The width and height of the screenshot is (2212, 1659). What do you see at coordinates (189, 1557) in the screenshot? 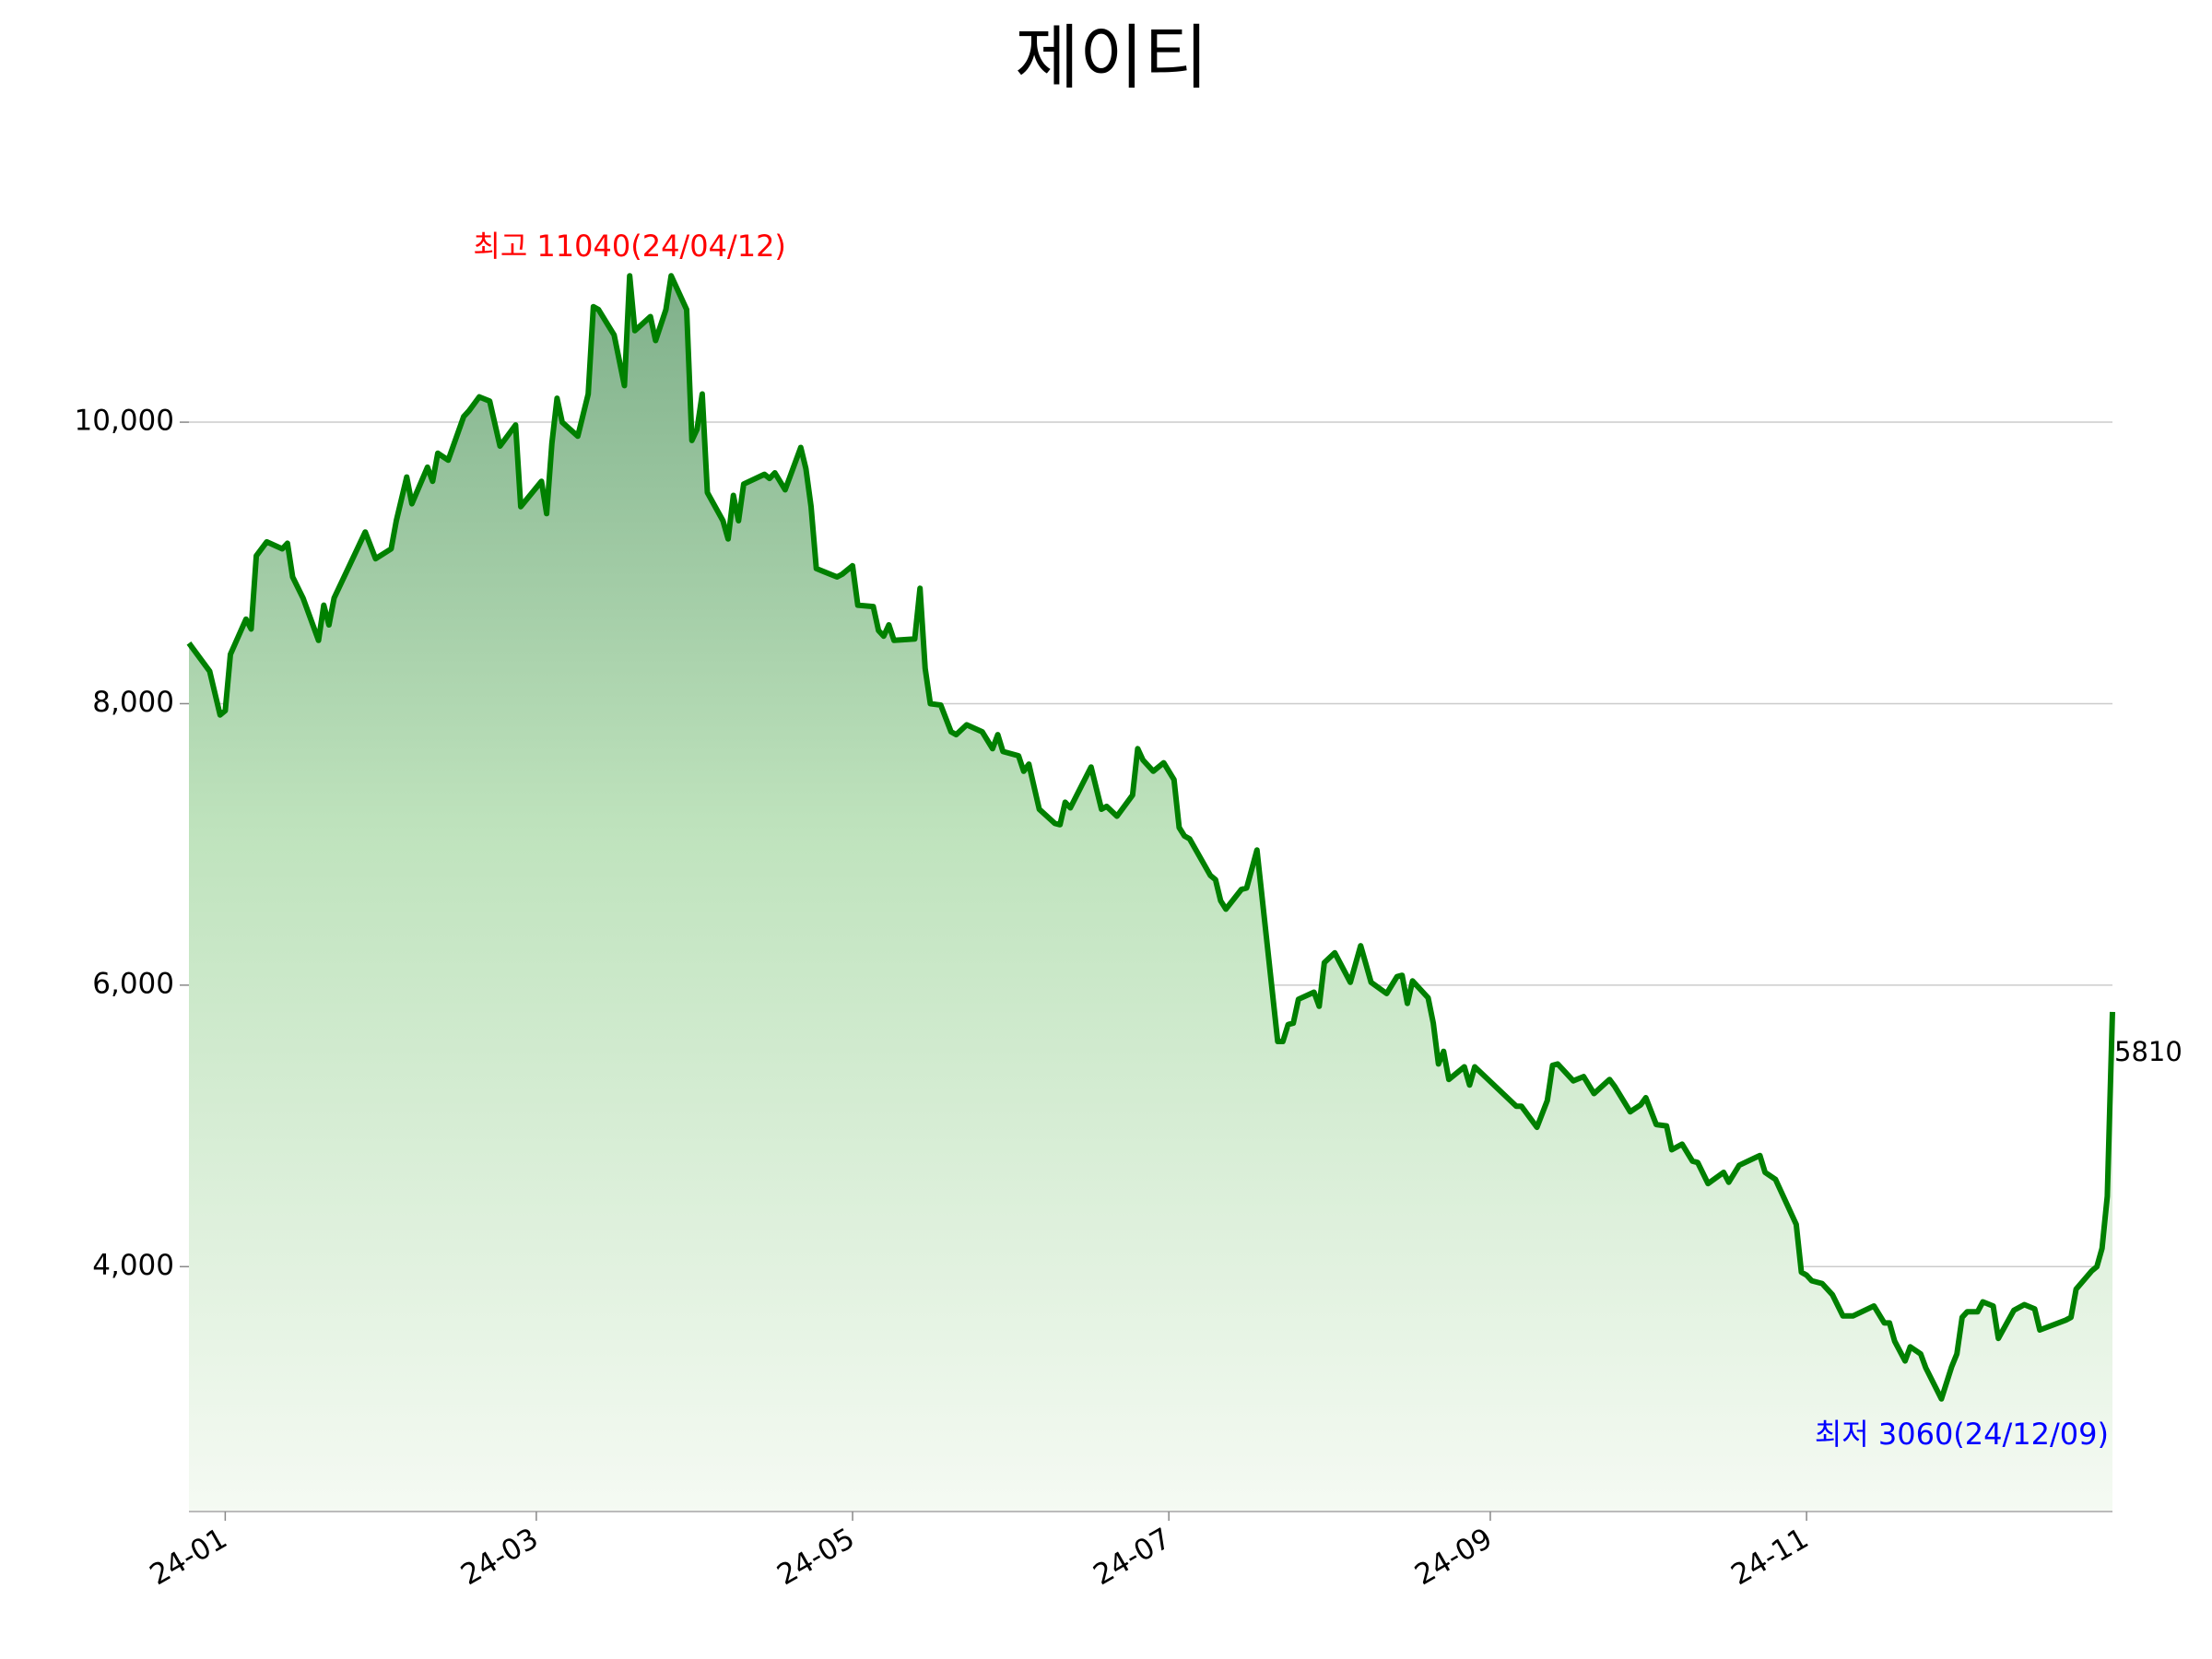
I see `x-tick-label: 24-01` at bounding box center [189, 1557].